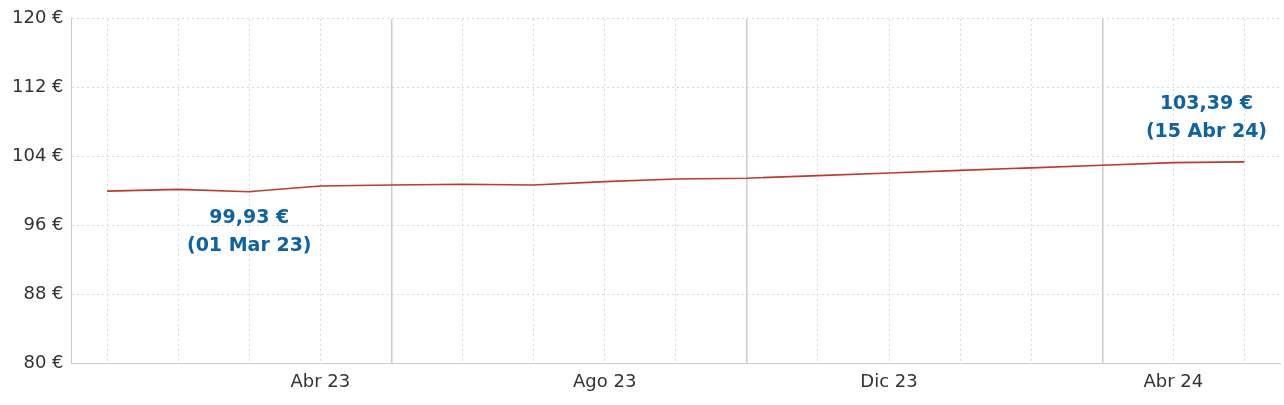  I want to click on y-tick-label: 112 €, so click(38, 86).